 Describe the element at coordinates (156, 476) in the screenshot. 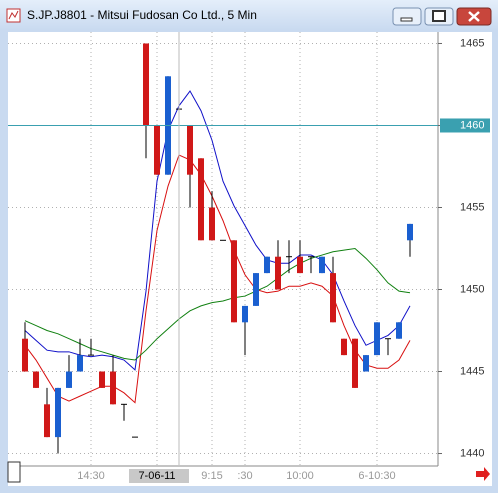

I see `x-tick-label: 7-06-11` at that location.